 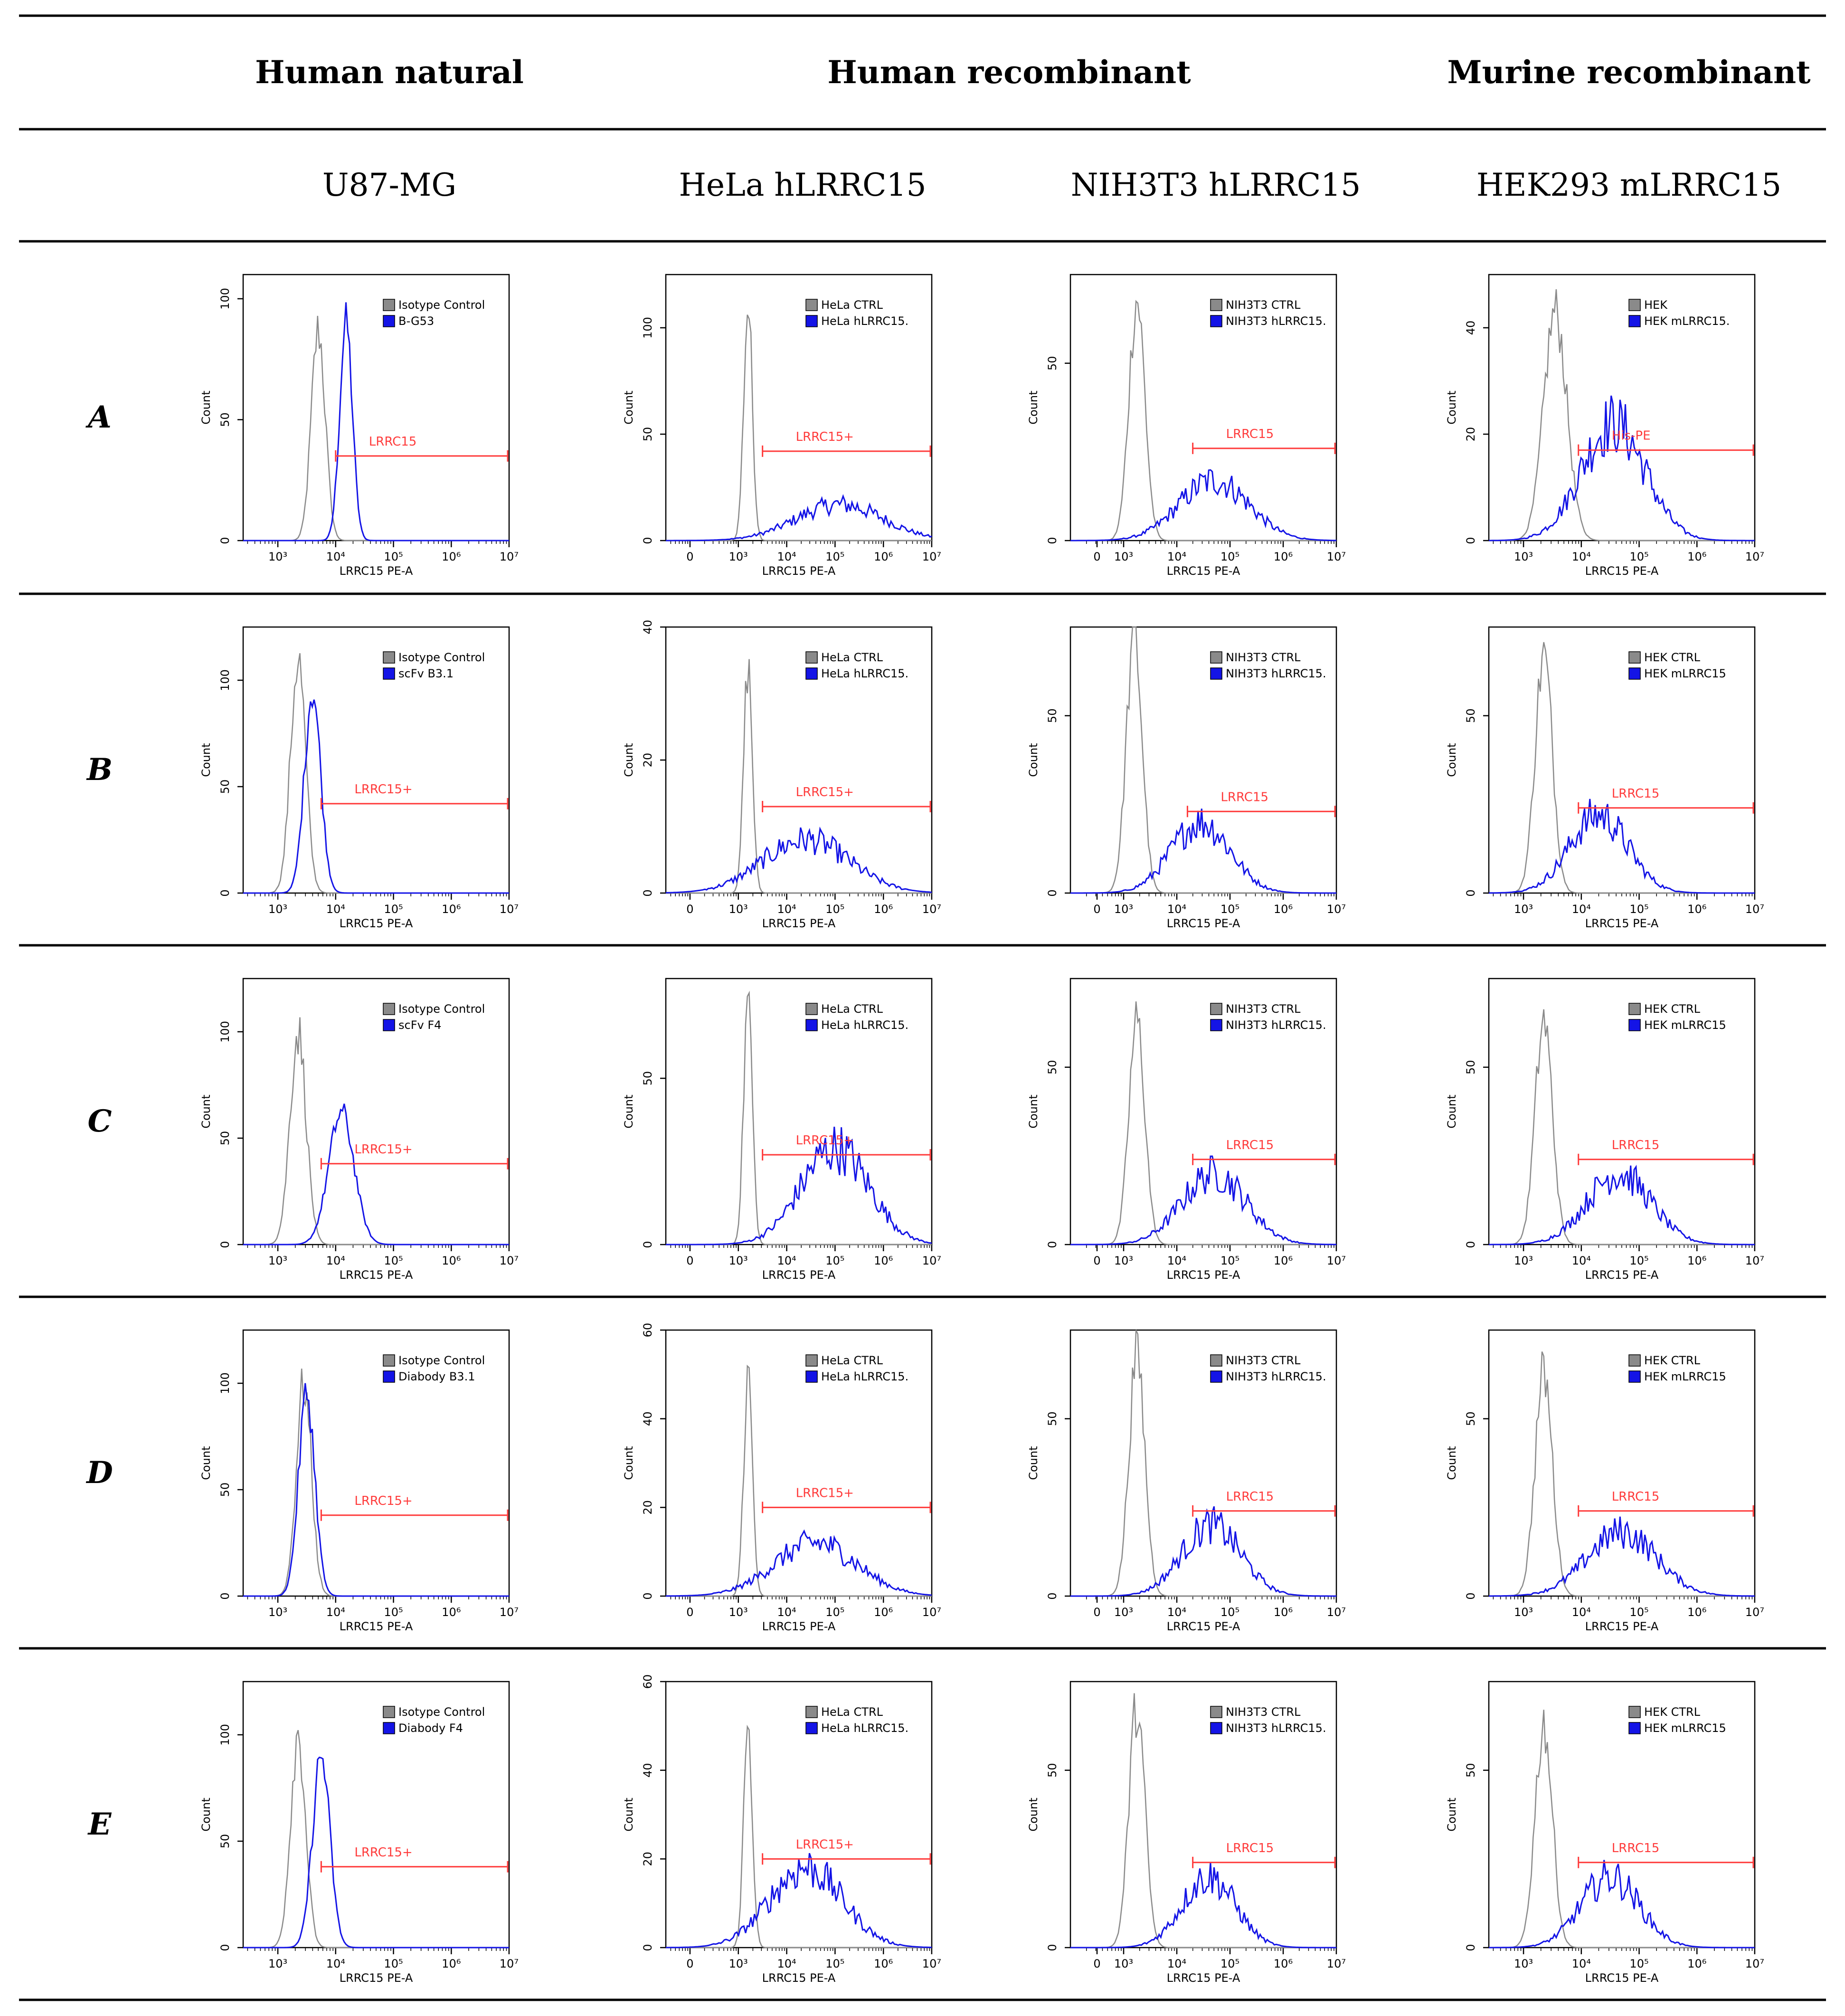 I want to click on plot-frame, so click(x=376, y=1815).